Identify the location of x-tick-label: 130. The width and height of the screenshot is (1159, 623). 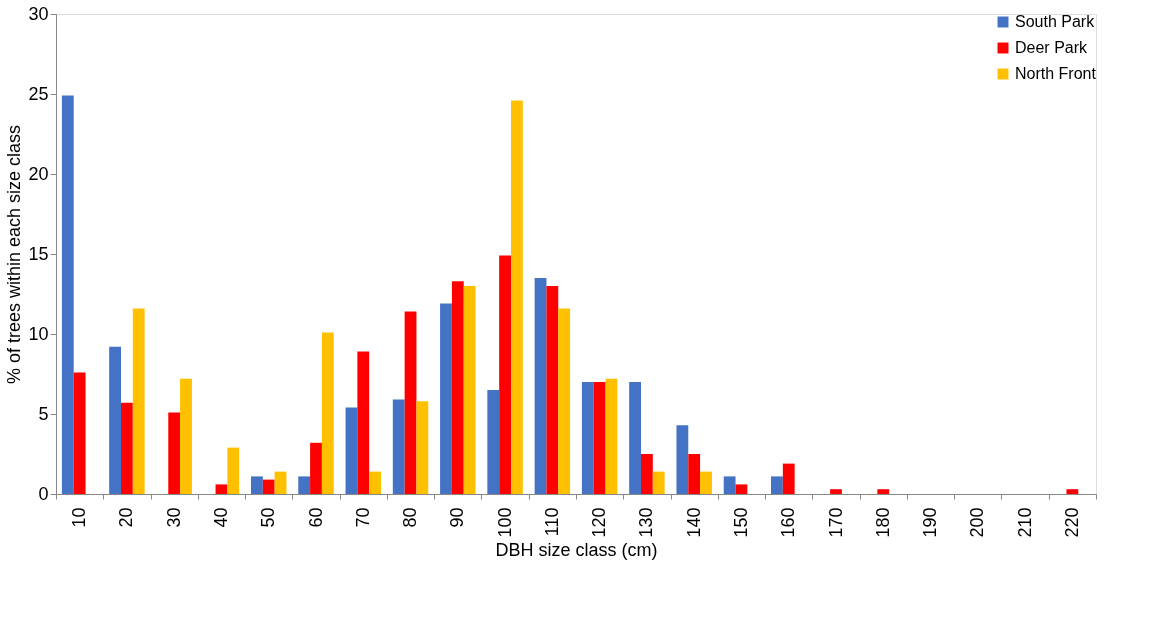
(646, 522).